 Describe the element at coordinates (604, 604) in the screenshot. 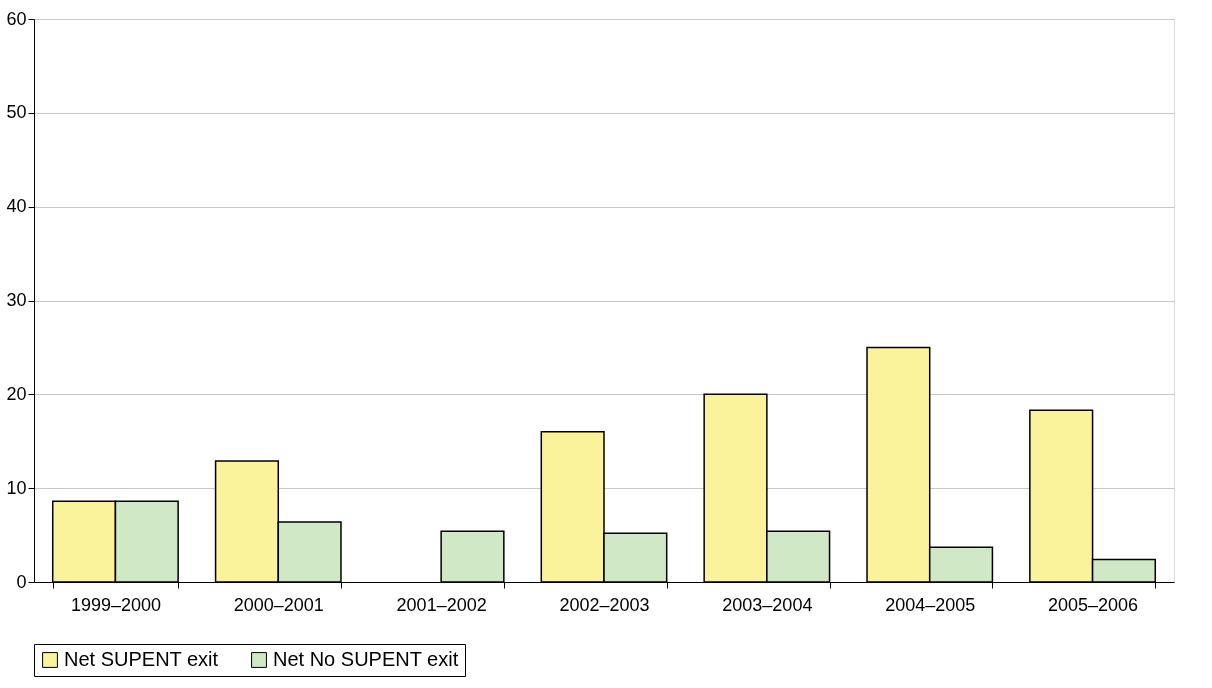

I see `x-tick-label: 2002–2003` at that location.